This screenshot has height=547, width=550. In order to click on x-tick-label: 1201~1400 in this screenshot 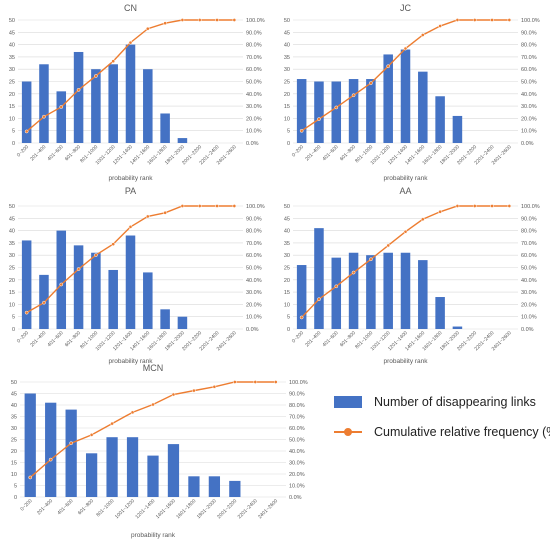, I will do `click(145, 509)`.